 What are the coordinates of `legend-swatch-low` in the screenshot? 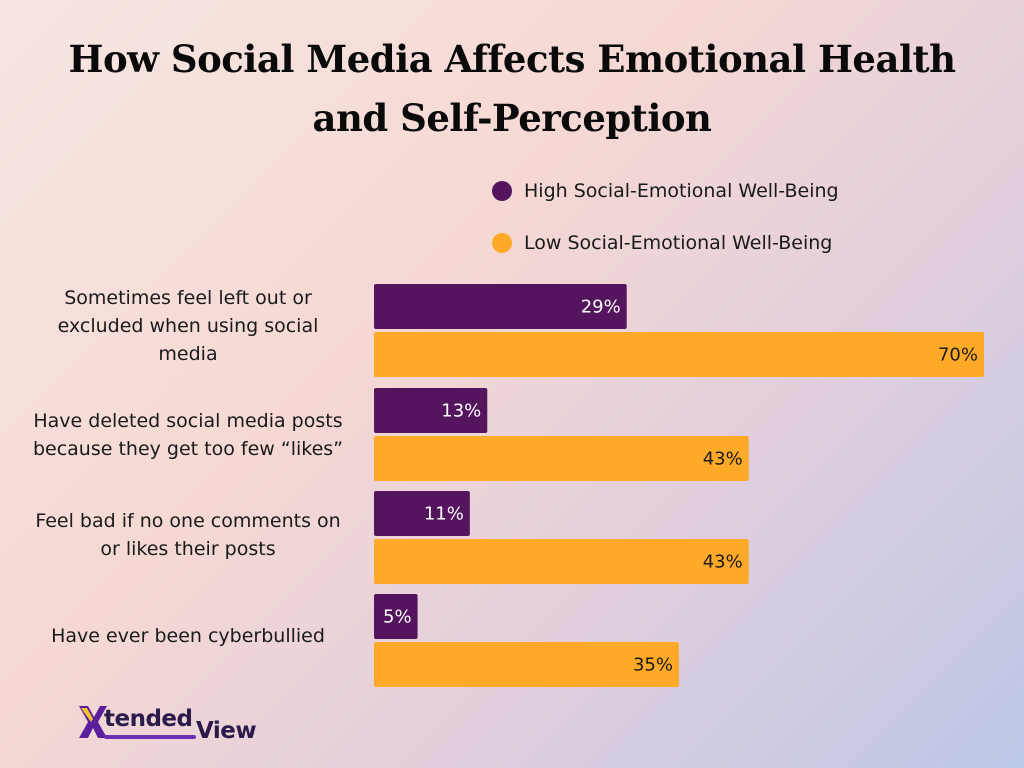 It's located at (502, 243).